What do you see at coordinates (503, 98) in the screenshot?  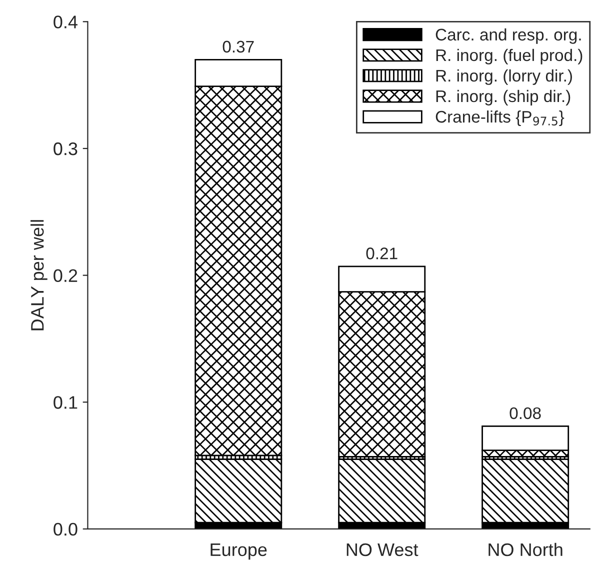 I see `legend-label: R. inorg. (ship dir.)` at bounding box center [503, 98].